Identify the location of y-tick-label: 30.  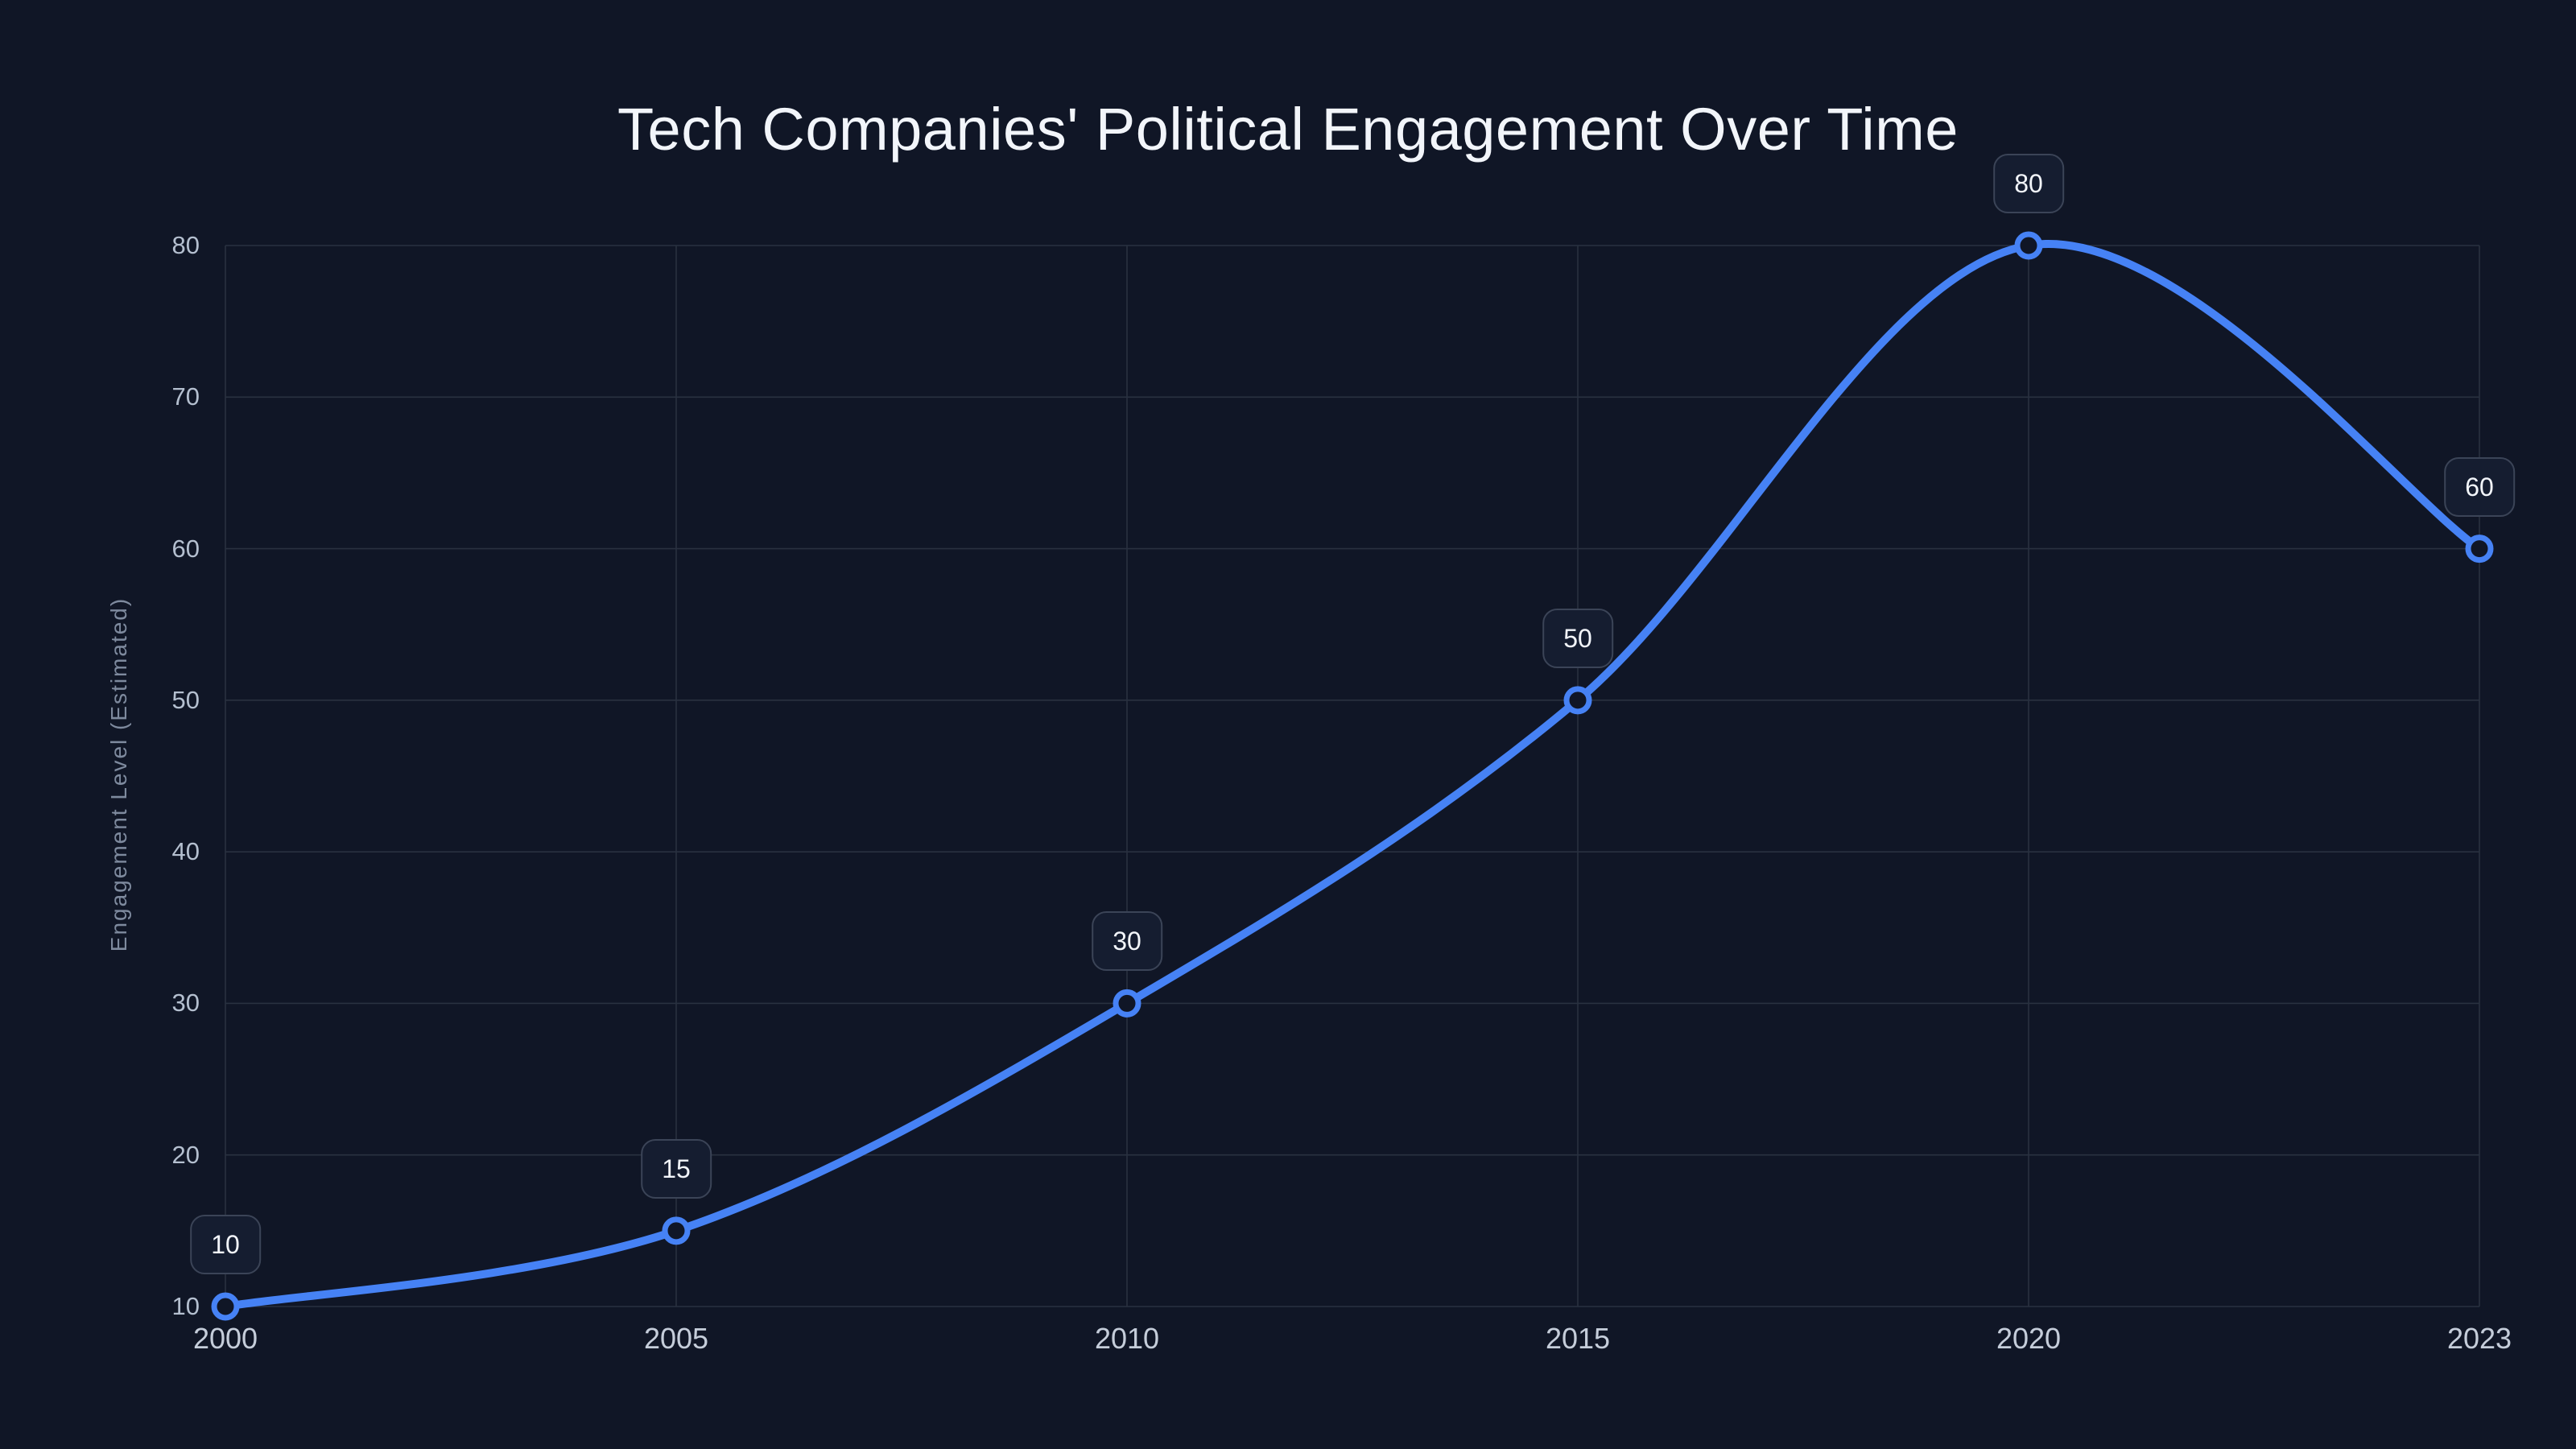
(185, 1003).